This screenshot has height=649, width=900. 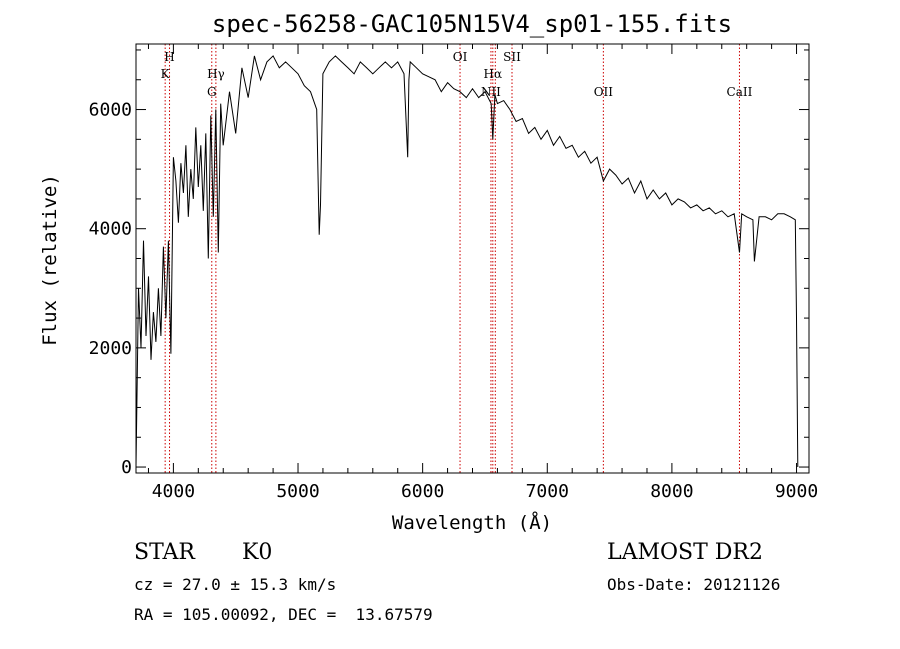 What do you see at coordinates (297, 491) in the screenshot?
I see `x-tick-label: 5000` at bounding box center [297, 491].